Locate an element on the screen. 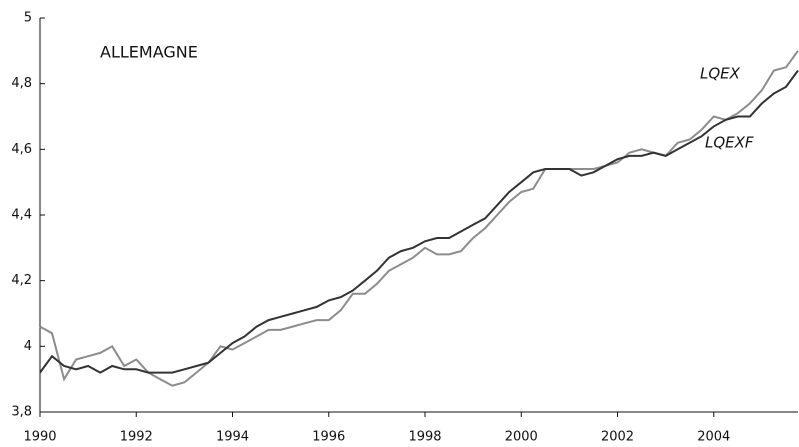  x-tick-label: 1996 is located at coordinates (328, 437).